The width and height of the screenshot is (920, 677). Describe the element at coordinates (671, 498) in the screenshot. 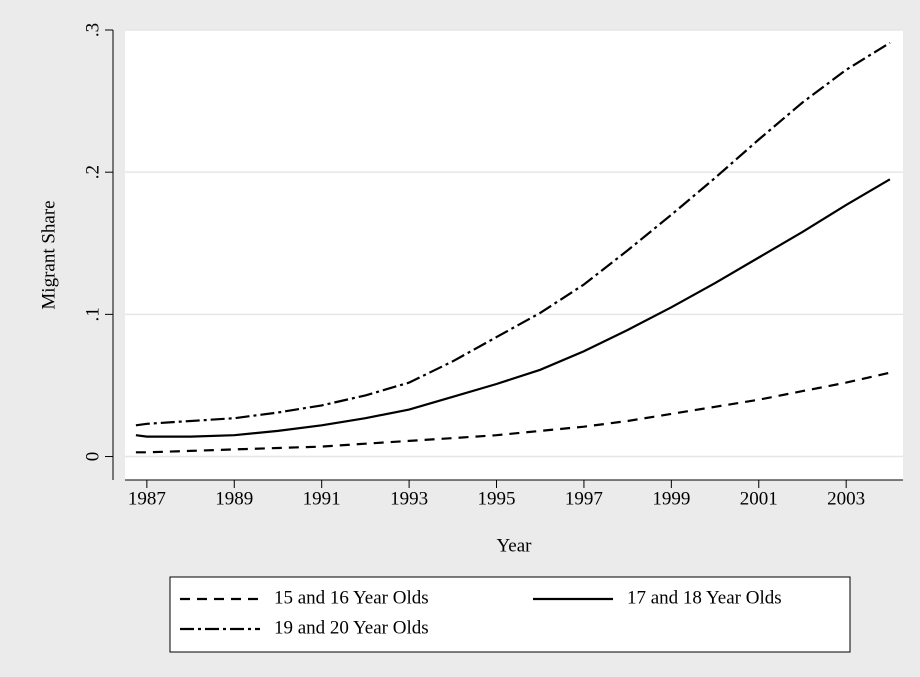

I see `x-tick-label: 1999` at that location.